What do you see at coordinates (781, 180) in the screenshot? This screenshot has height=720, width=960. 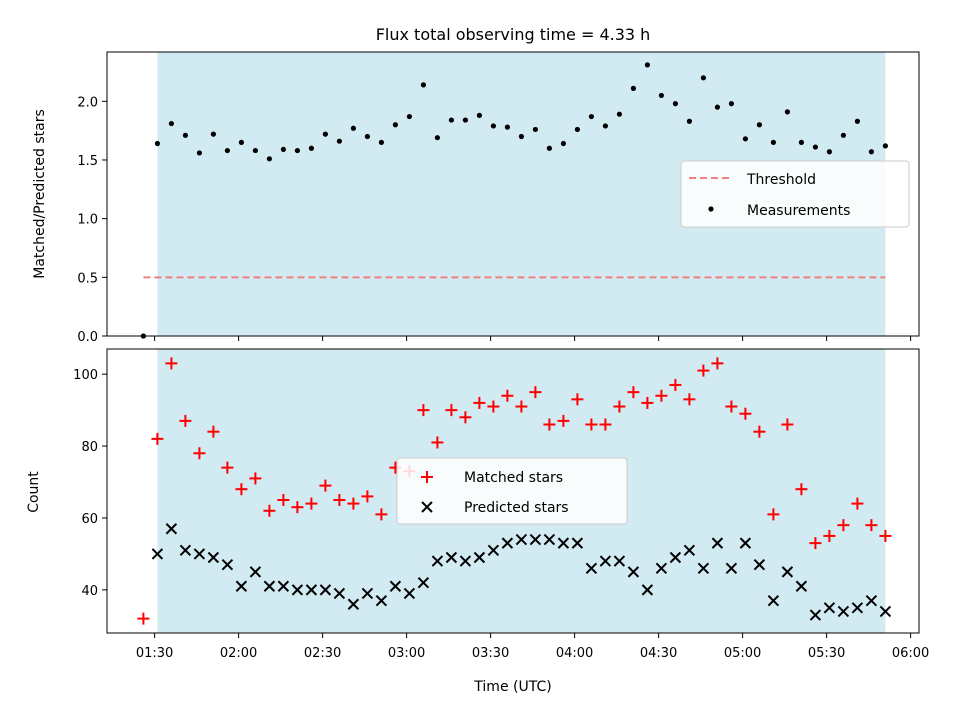 I see `legend-threshold-label: Threshold` at bounding box center [781, 180].